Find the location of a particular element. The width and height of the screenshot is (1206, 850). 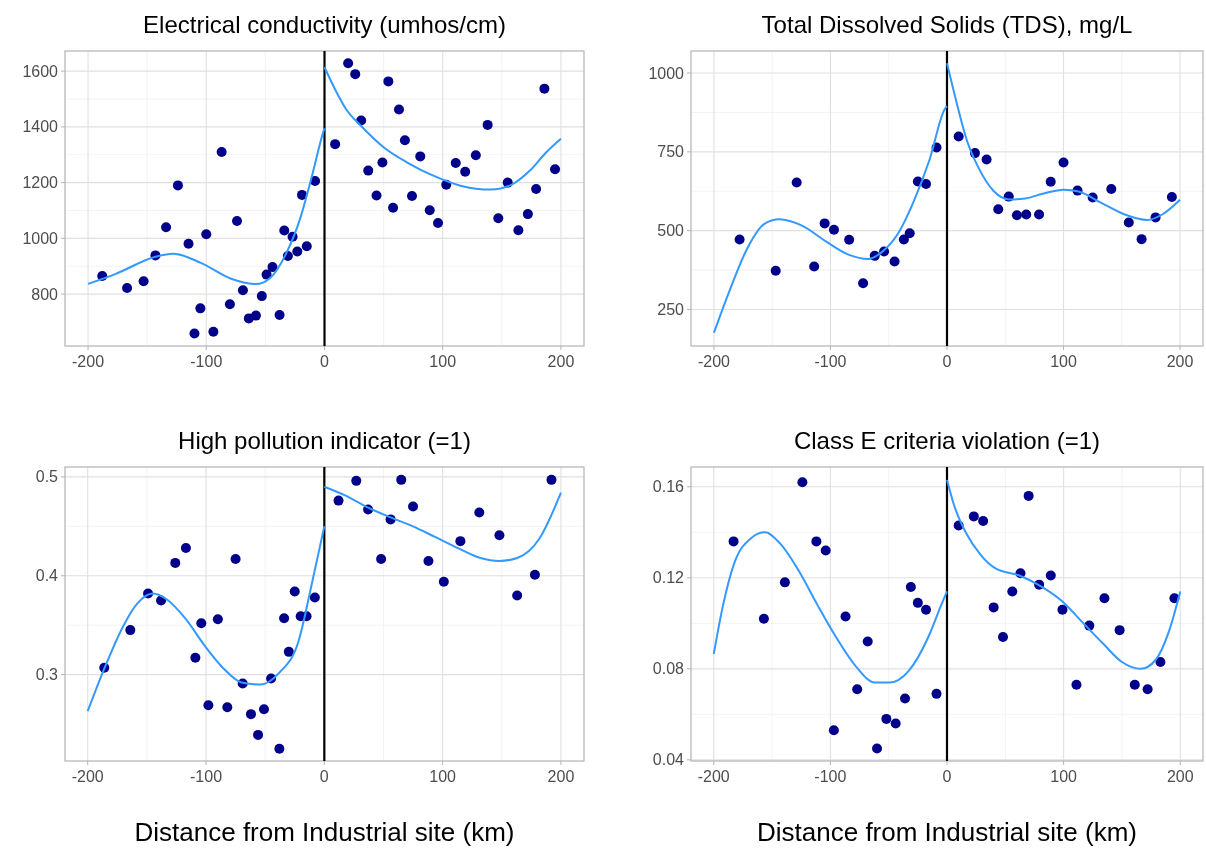

y-tick-label: 0.5 is located at coordinates (47, 477).